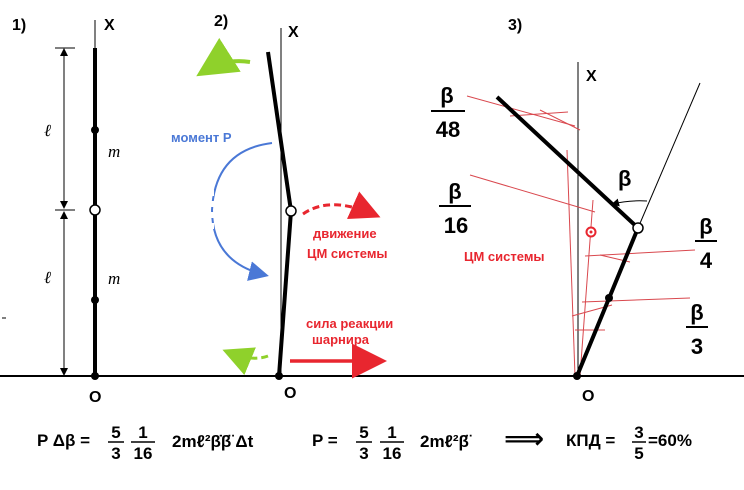 The height and width of the screenshot is (490, 744). Describe the element at coordinates (624, 178) in the screenshot. I see `angle-label: β` at that location.